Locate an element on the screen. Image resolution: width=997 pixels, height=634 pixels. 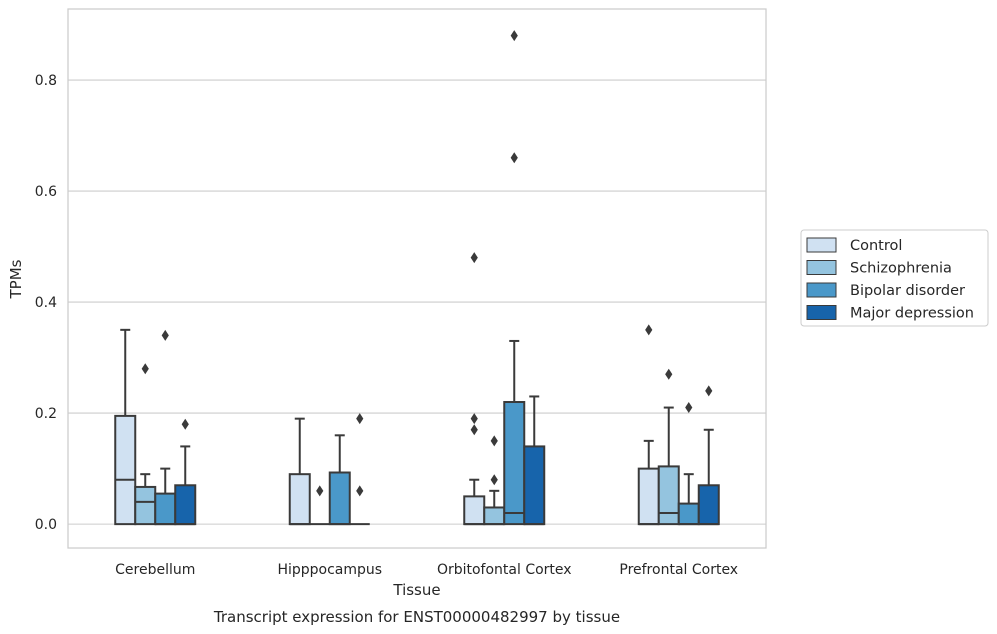
x-tick-label: Orbitofontal Cortex is located at coordinates (504, 570).